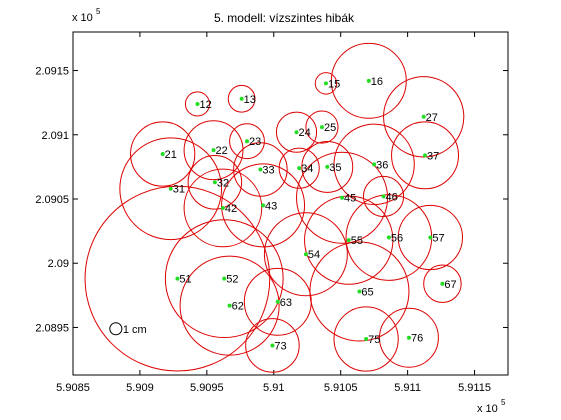  Describe the element at coordinates (377, 82) in the screenshot. I see `point-label-16: 16` at that location.